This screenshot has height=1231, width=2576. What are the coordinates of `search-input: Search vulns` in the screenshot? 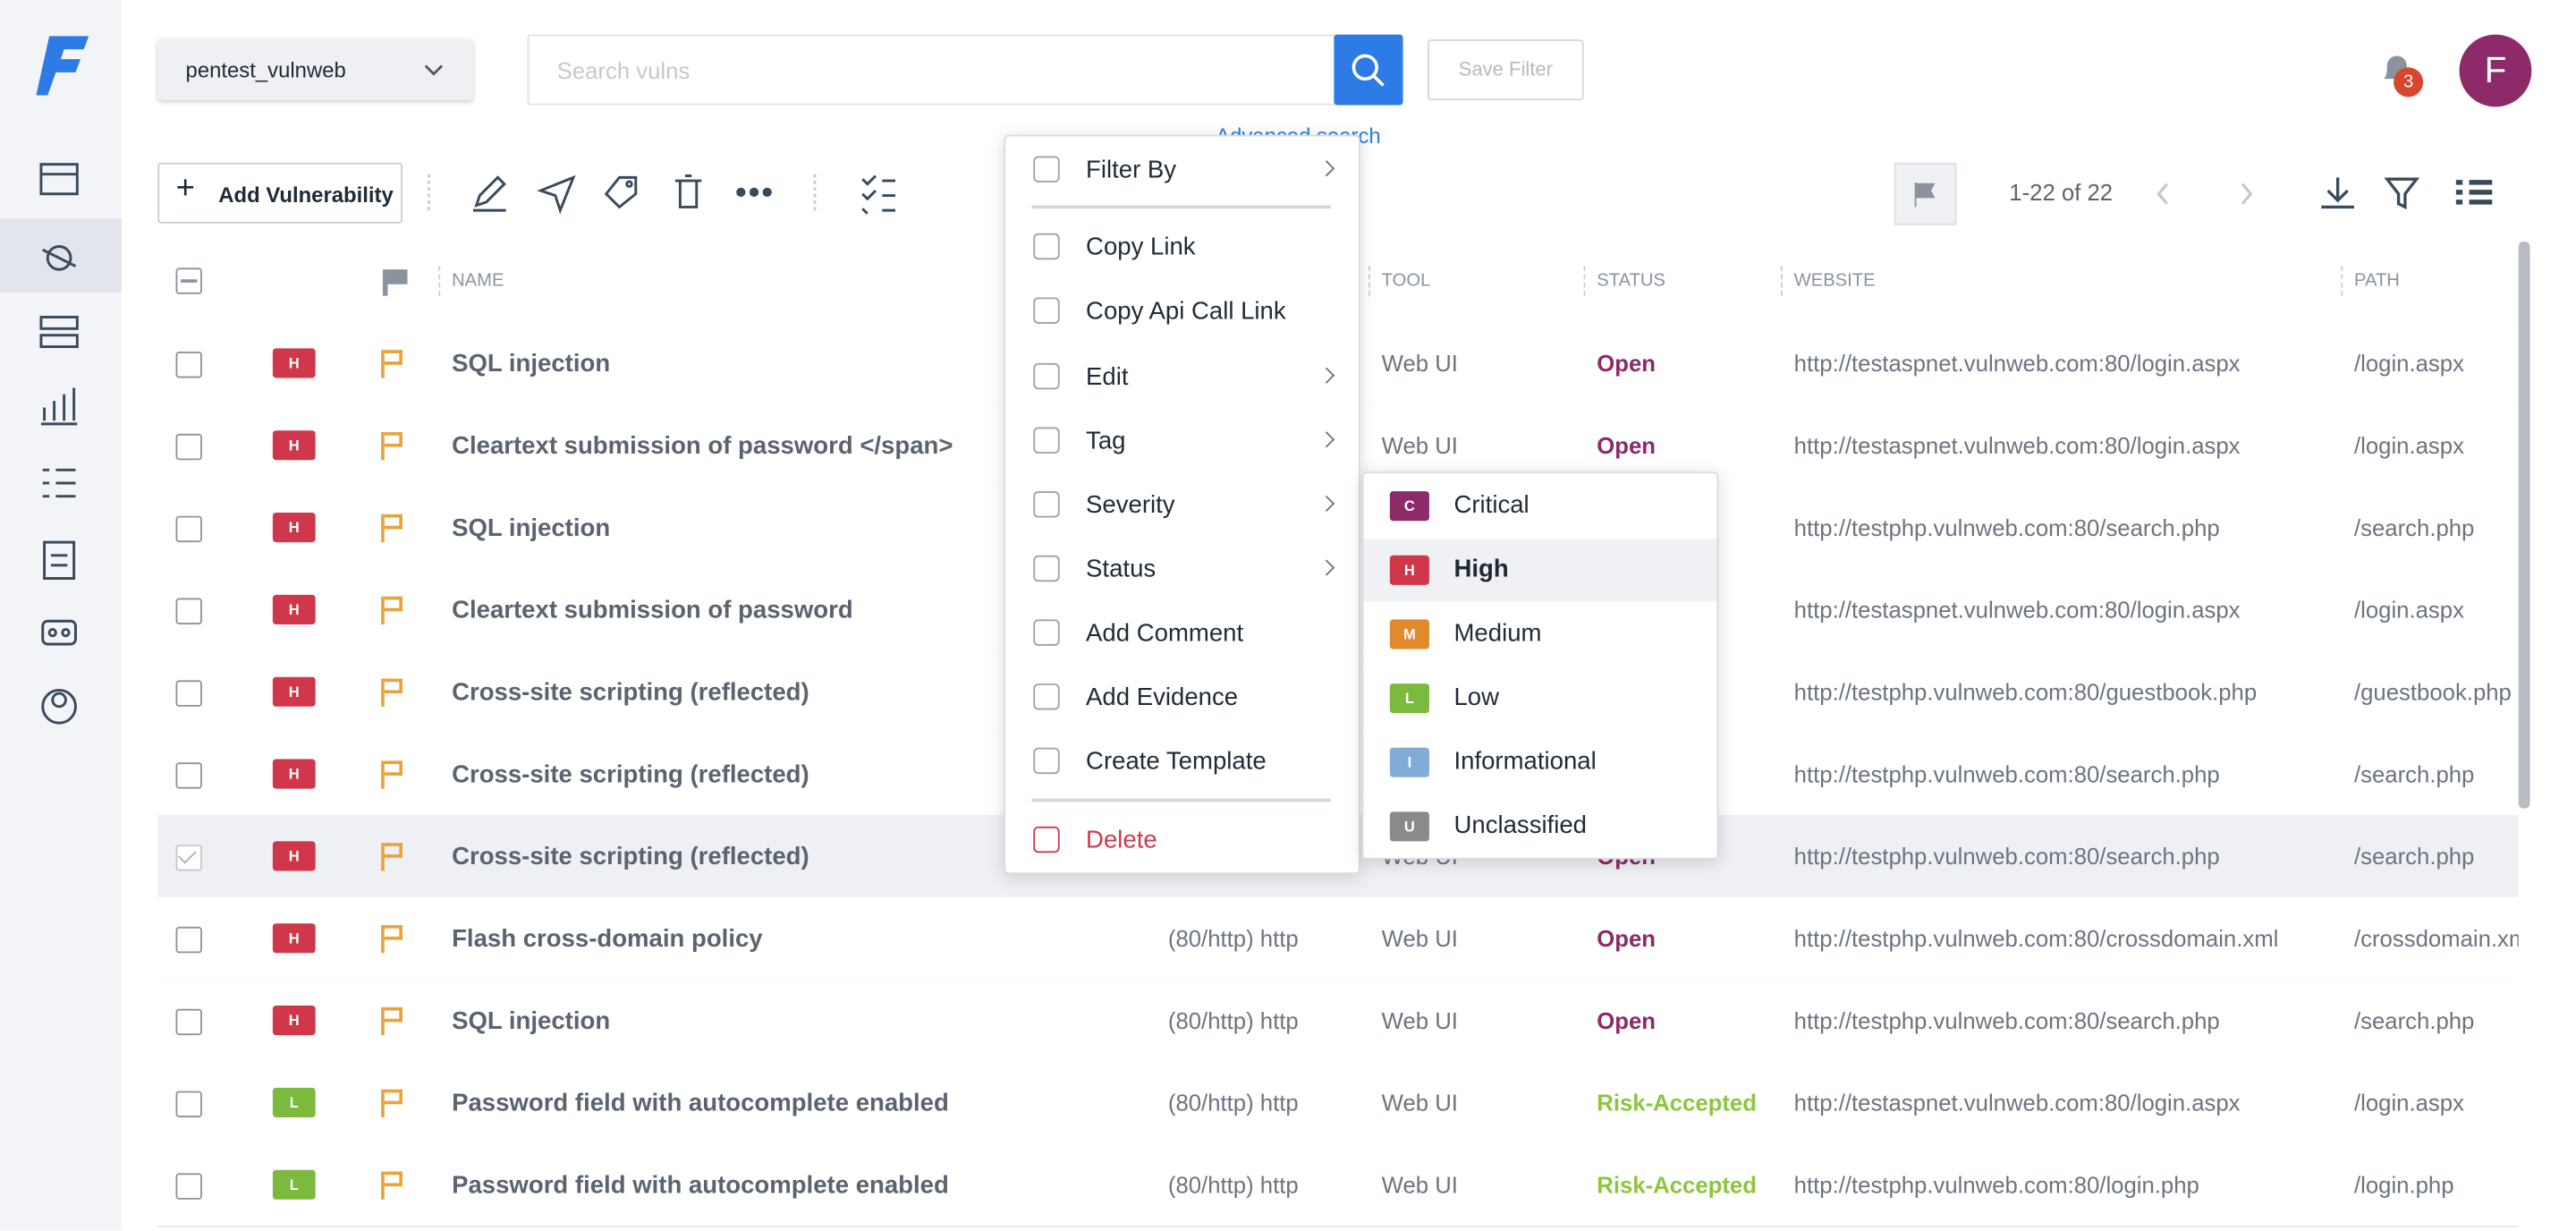 It's located at (932, 70).